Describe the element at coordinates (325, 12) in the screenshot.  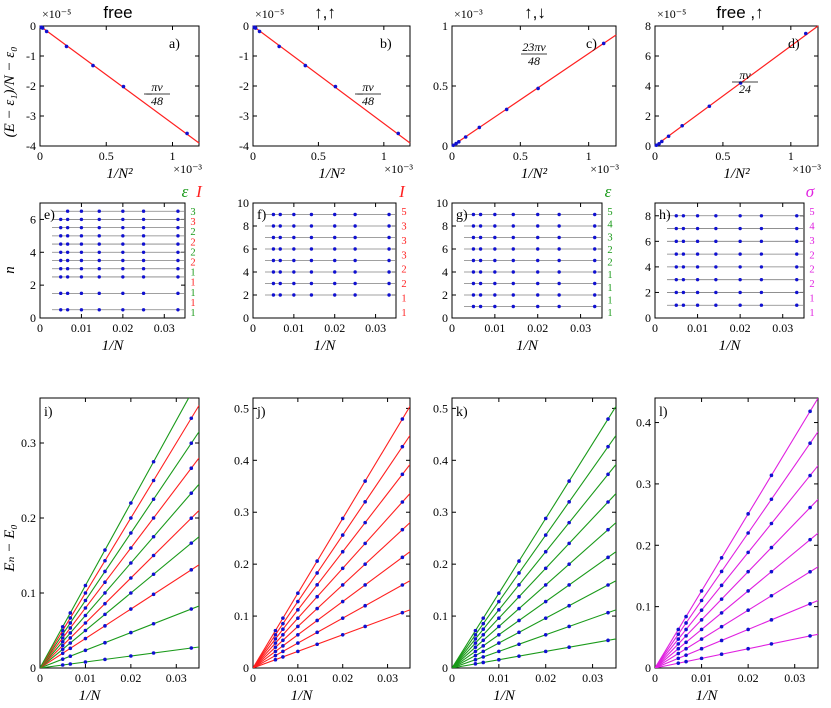
I see `col-title-up-up: ↑,↑` at that location.